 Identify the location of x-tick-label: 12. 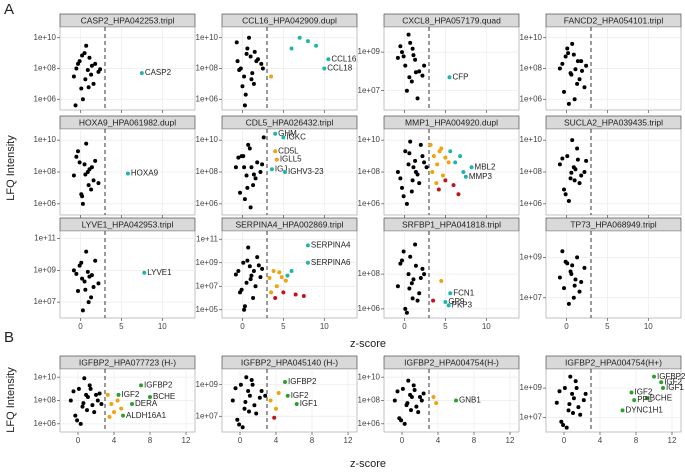
(510, 440).